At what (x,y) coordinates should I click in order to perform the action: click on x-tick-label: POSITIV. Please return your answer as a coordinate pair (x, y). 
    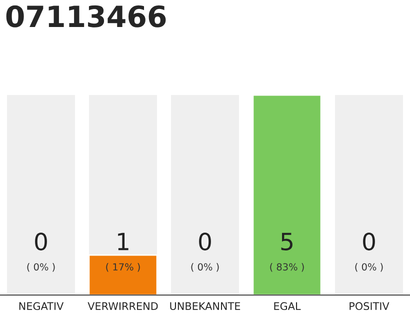
    Looking at the image, I should click on (370, 306).